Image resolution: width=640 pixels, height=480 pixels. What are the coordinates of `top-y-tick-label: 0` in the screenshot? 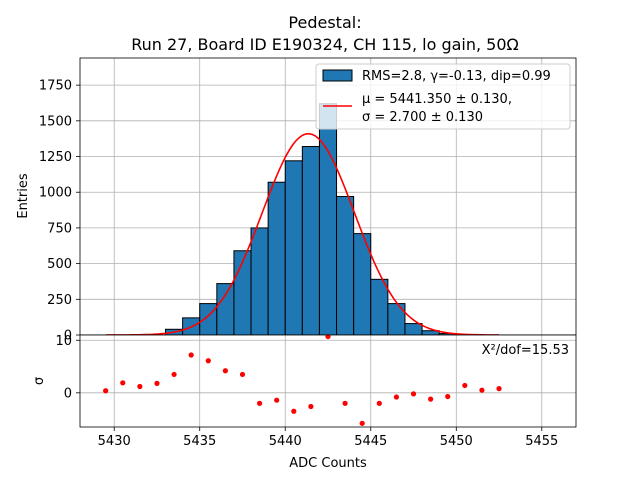 It's located at (68, 336).